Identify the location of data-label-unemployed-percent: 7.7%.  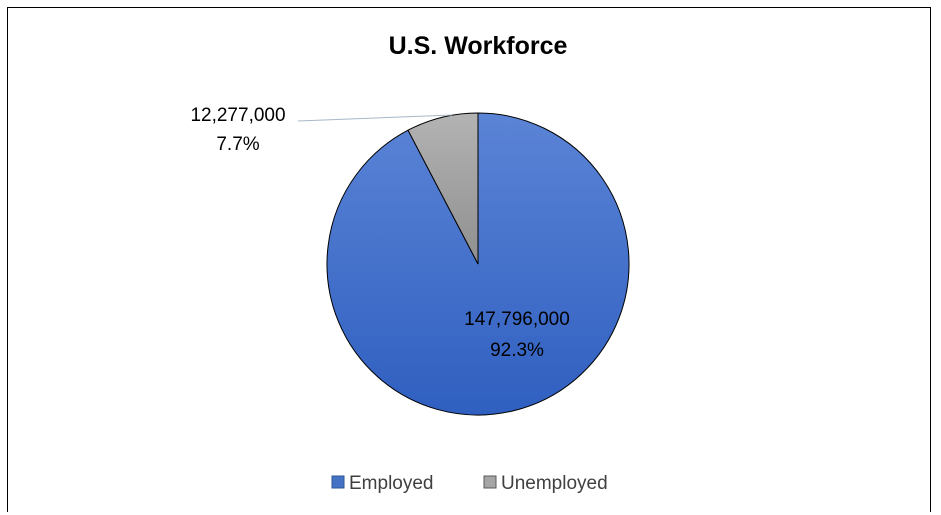
(237, 144).